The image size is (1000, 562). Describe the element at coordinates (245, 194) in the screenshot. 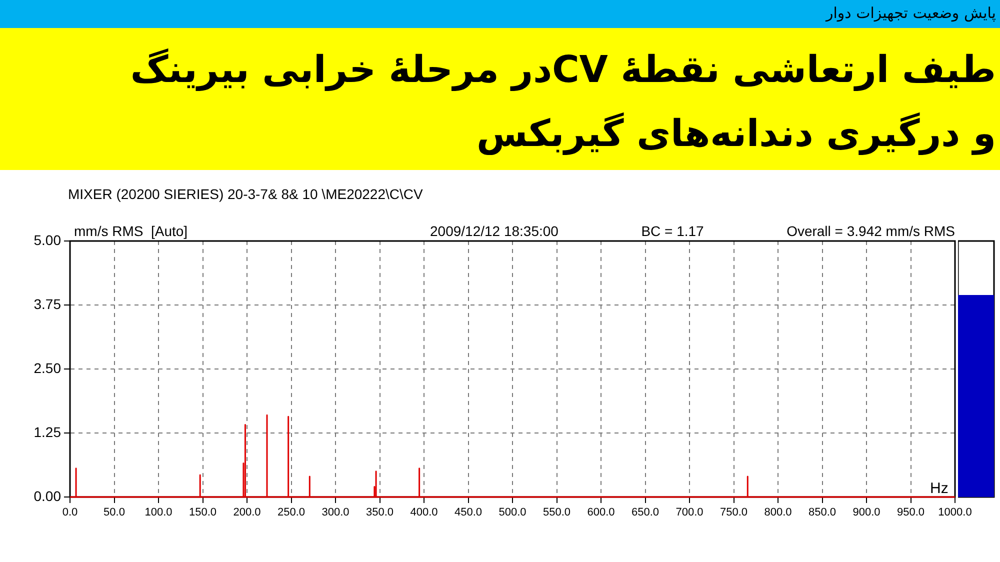

I see `chart-subtitle: MIXER (20200 SIERIES) 20-3-7& 8& 10 \ME20222\C\CV` at that location.